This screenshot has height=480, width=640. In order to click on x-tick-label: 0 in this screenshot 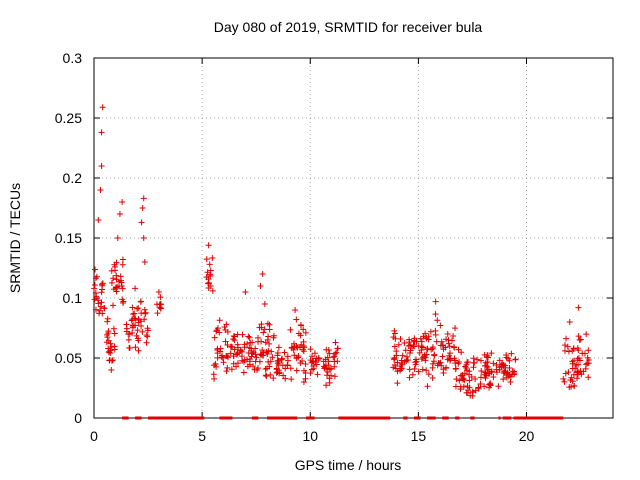, I will do `click(94, 436)`.